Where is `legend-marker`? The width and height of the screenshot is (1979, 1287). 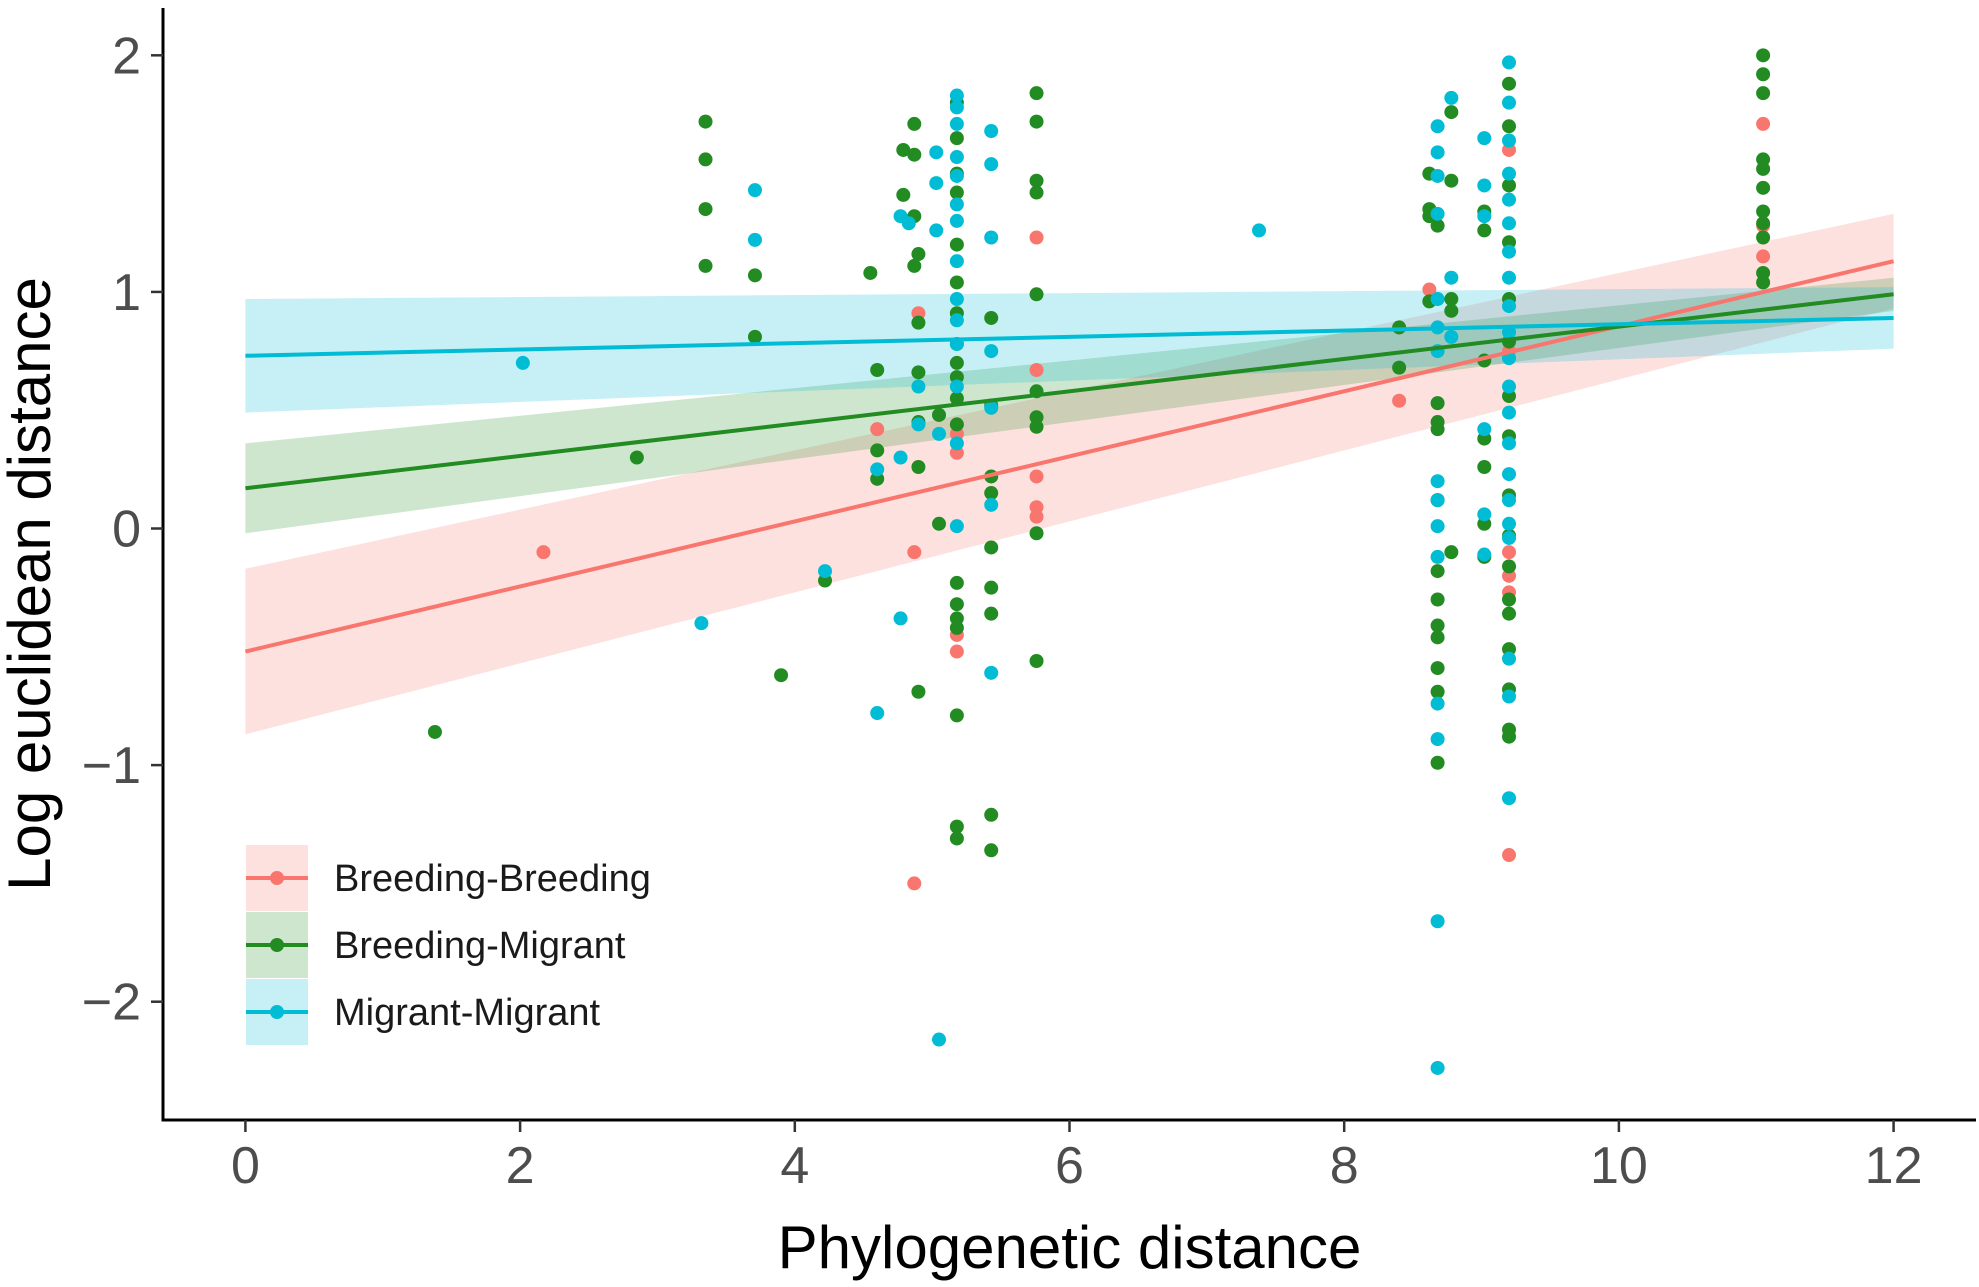 legend-marker is located at coordinates (277, 878).